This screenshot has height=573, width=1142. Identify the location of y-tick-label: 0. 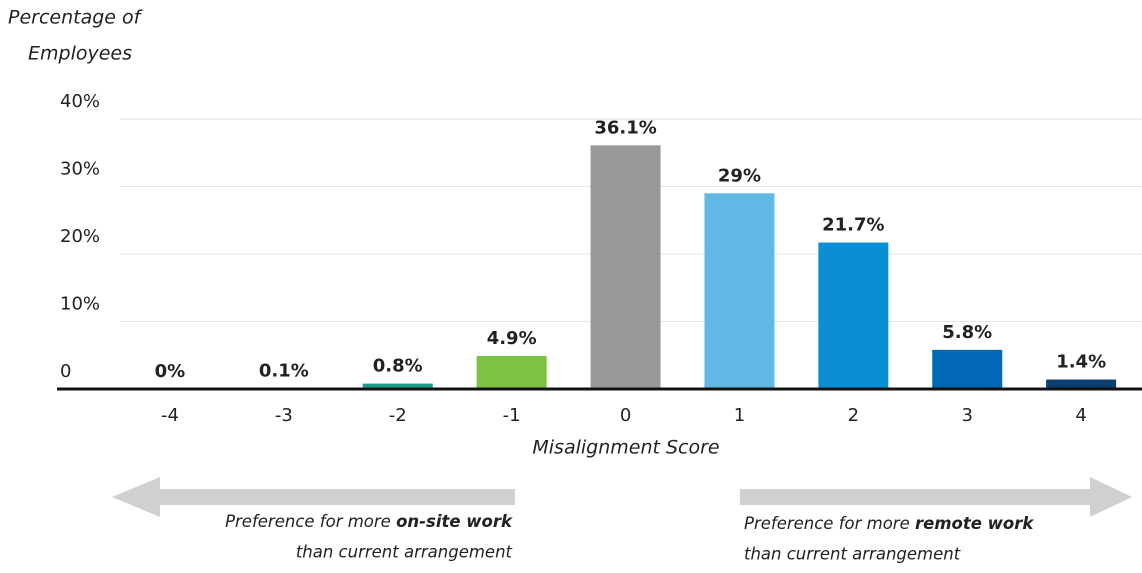
(65, 371).